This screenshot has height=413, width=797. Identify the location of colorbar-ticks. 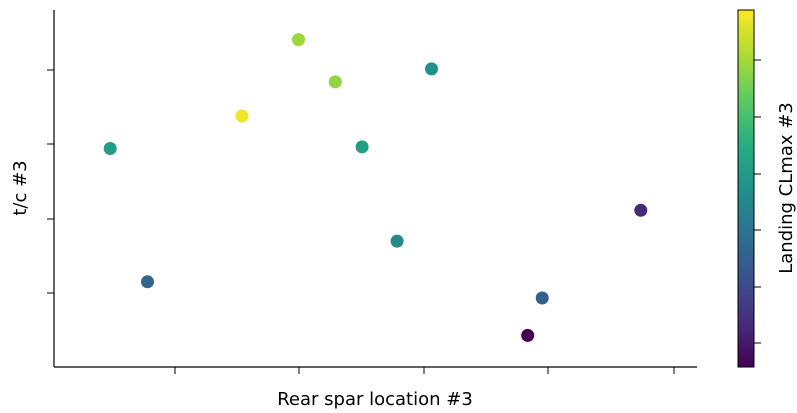
(757, 201).